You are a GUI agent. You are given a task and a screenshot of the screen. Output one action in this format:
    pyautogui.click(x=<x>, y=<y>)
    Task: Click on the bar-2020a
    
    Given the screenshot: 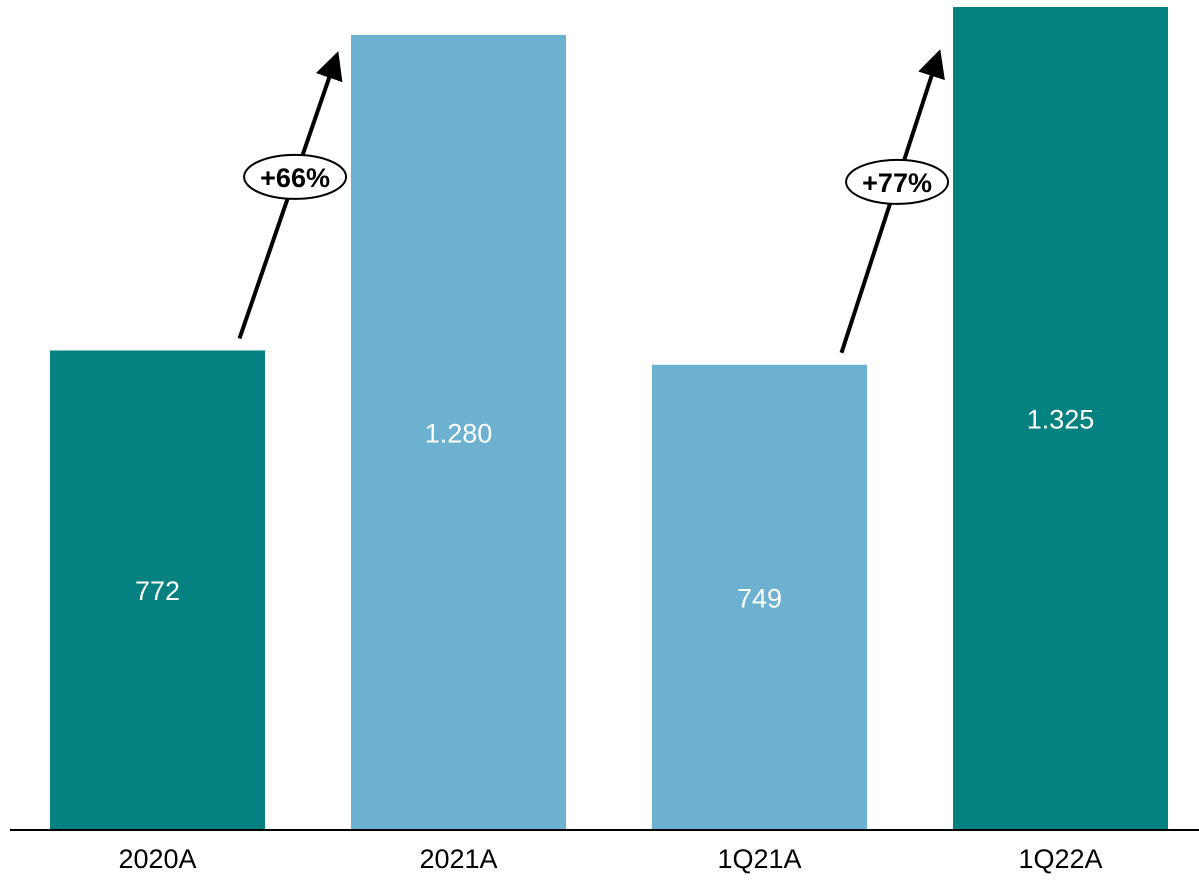 What is the action you would take?
    pyautogui.click(x=157, y=590)
    